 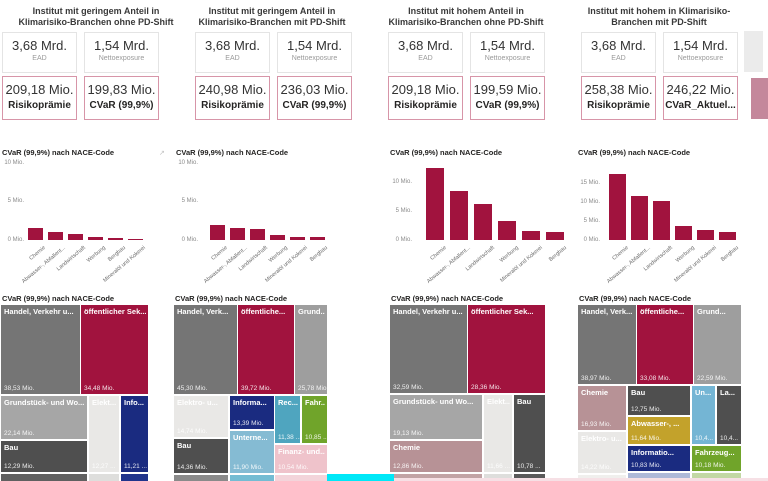 What do you see at coordinates (425, 45) in the screenshot?
I see `kpi-value: 3,68 Mrd.` at bounding box center [425, 45].